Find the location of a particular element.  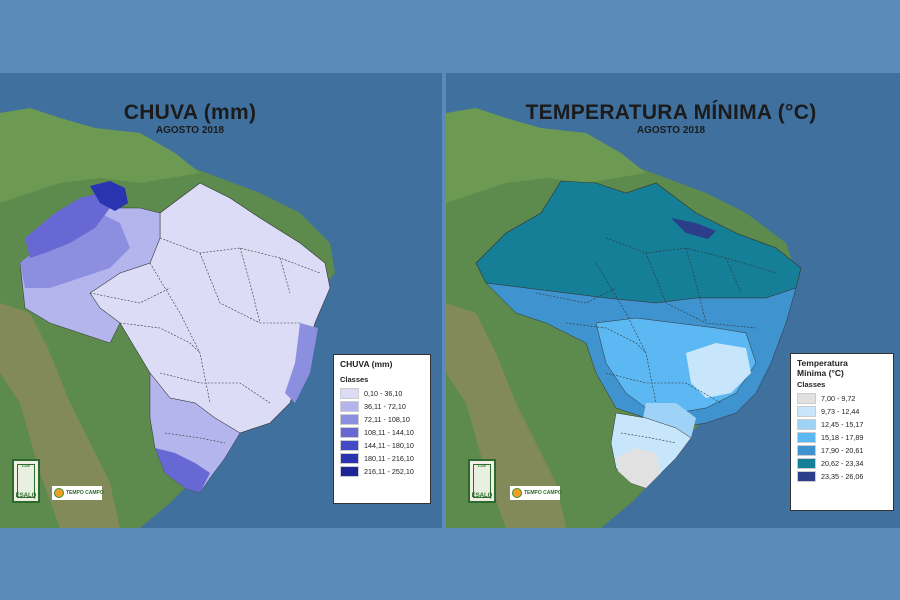

rain-map-title: CHUVA (mm) is located at coordinates (190, 112).